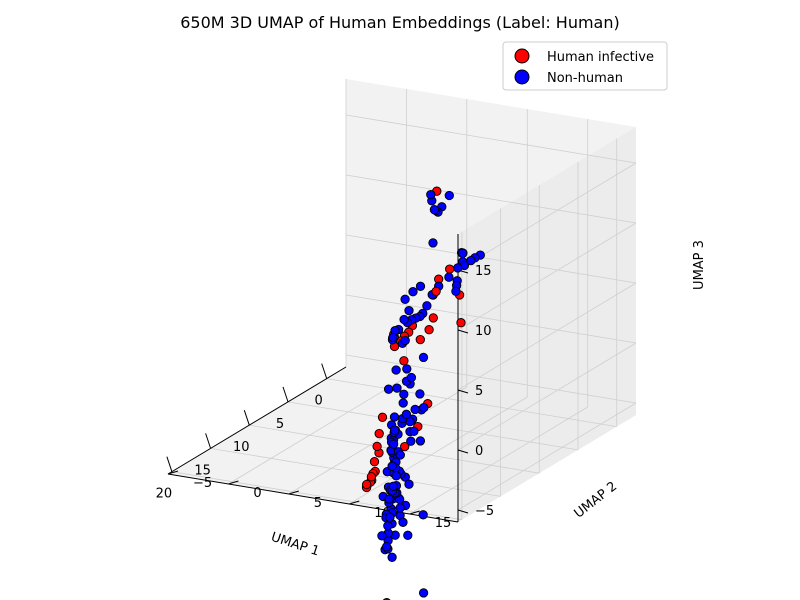  Describe the element at coordinates (699, 265) in the screenshot. I see `z-axis-label: UMAP 3` at that location.